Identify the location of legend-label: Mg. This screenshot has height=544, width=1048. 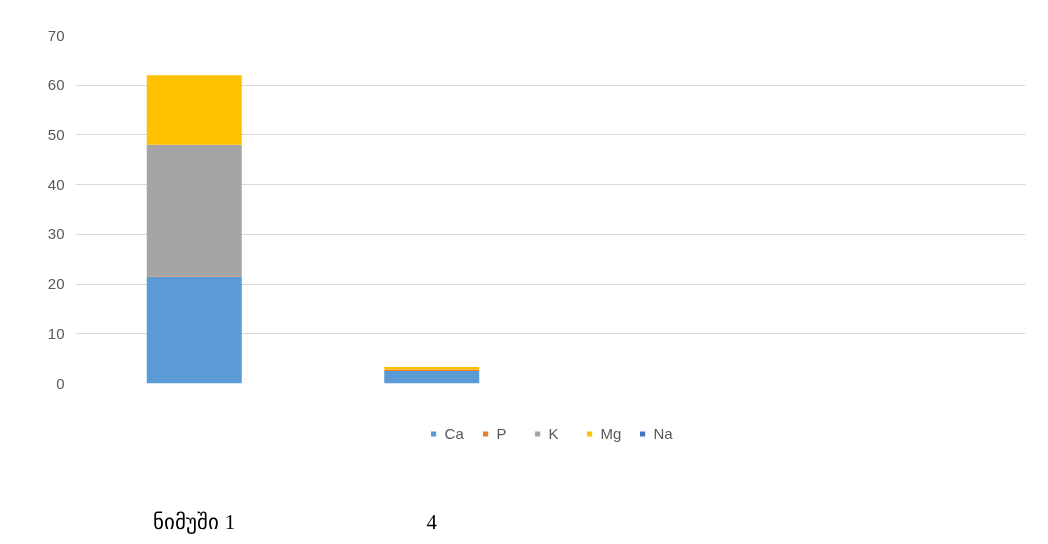
(611, 433).